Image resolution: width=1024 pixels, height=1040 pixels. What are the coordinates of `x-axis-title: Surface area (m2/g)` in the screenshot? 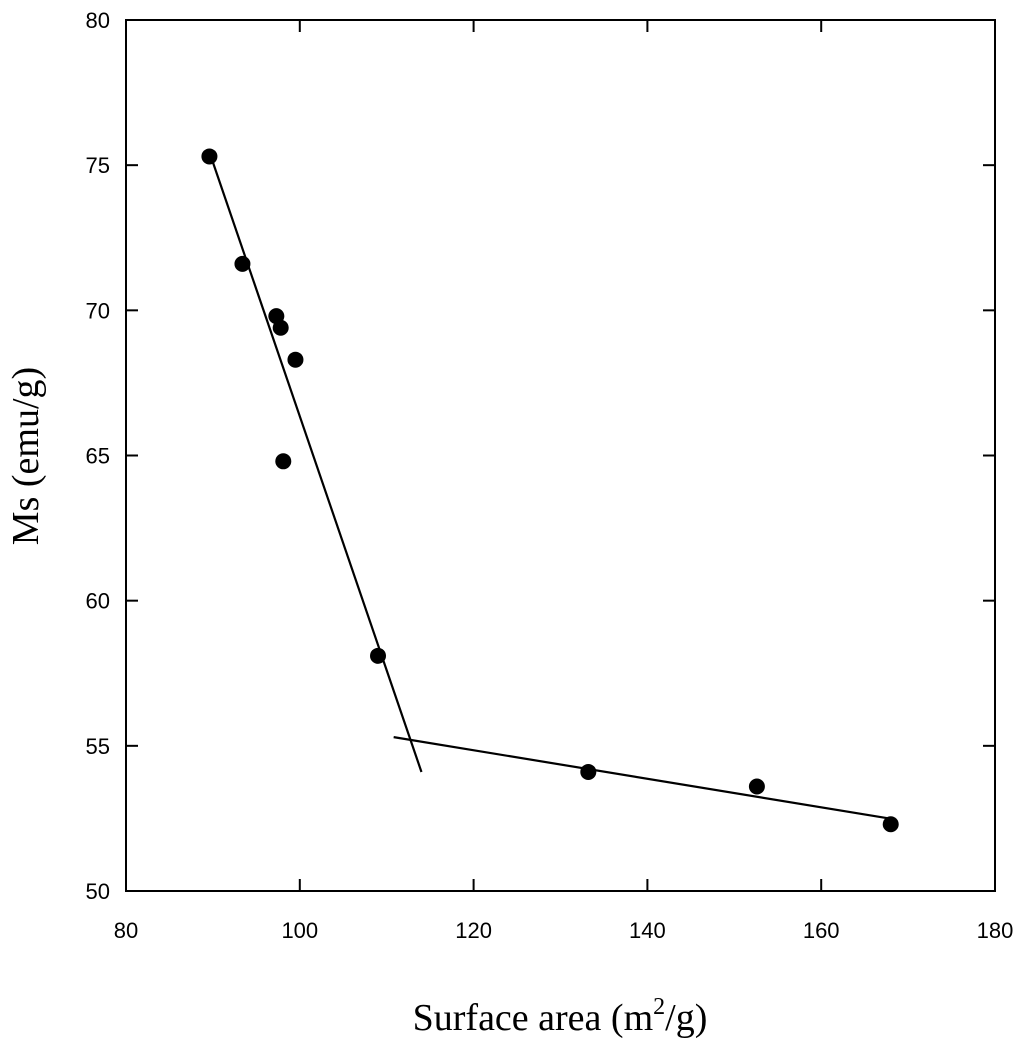 It's located at (560, 1016).